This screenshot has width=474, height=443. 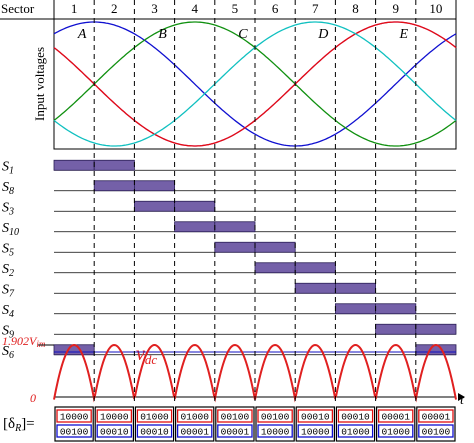 What do you see at coordinates (8, 208) in the screenshot?
I see `switch-label: S3` at bounding box center [8, 208].